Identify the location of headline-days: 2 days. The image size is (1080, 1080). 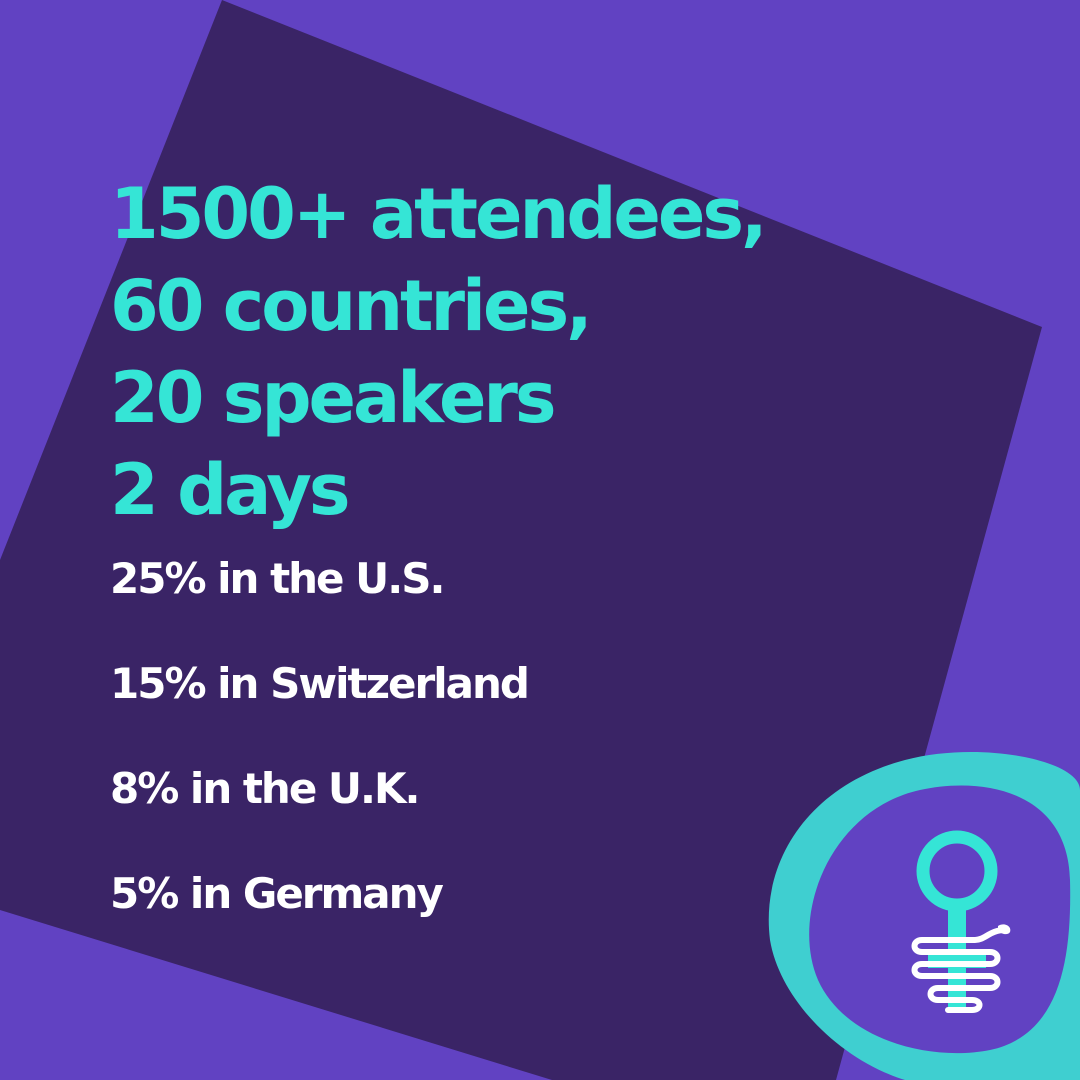
(230, 490).